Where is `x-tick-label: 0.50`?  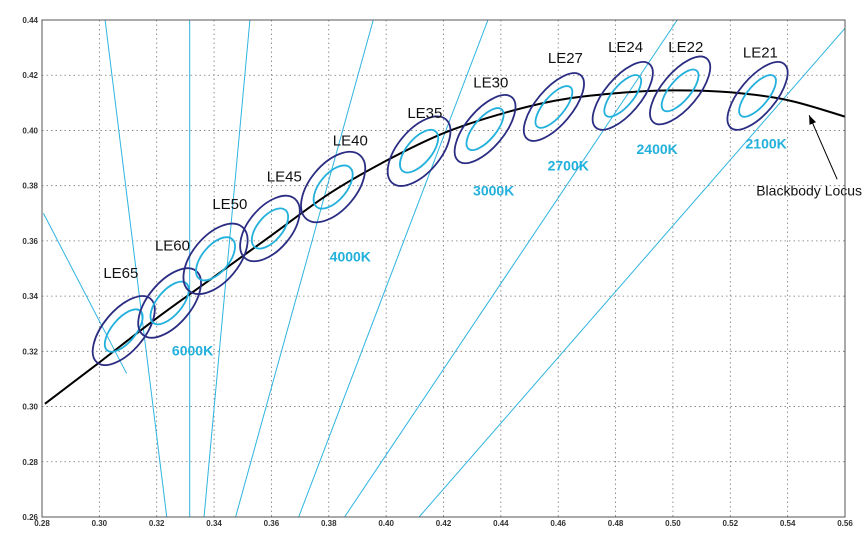 x-tick-label: 0.50 is located at coordinates (673, 523).